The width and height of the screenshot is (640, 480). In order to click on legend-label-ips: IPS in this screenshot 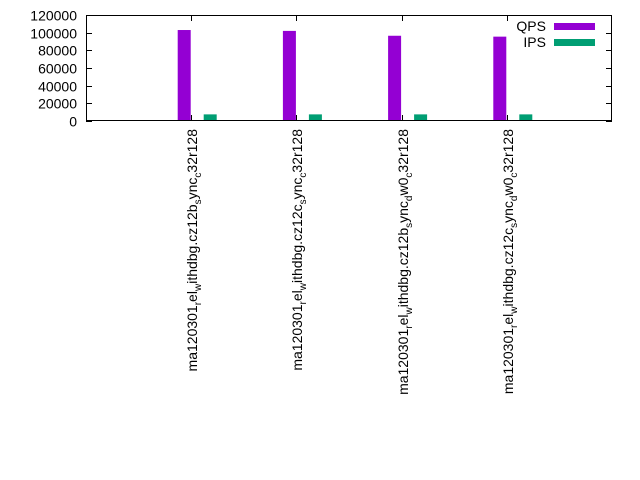, I will do `click(534, 42)`.